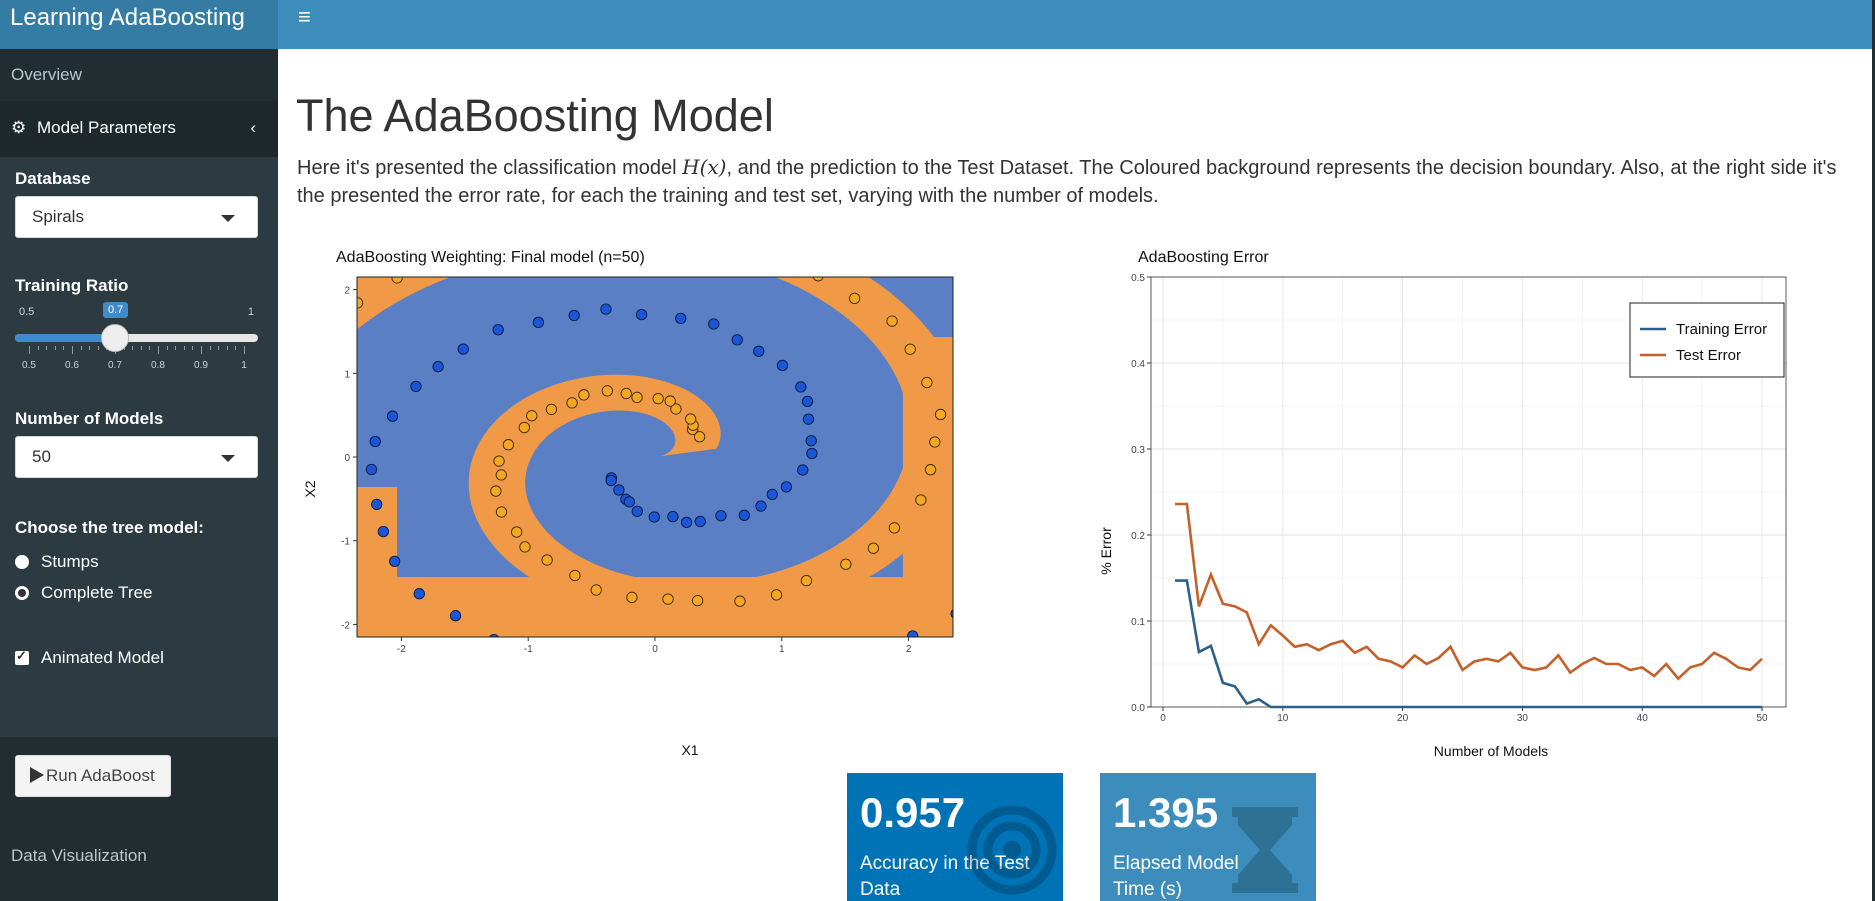 This screenshot has width=1875, height=901. Describe the element at coordinates (1283, 718) in the screenshot. I see `x-tick-label: 10` at that location.